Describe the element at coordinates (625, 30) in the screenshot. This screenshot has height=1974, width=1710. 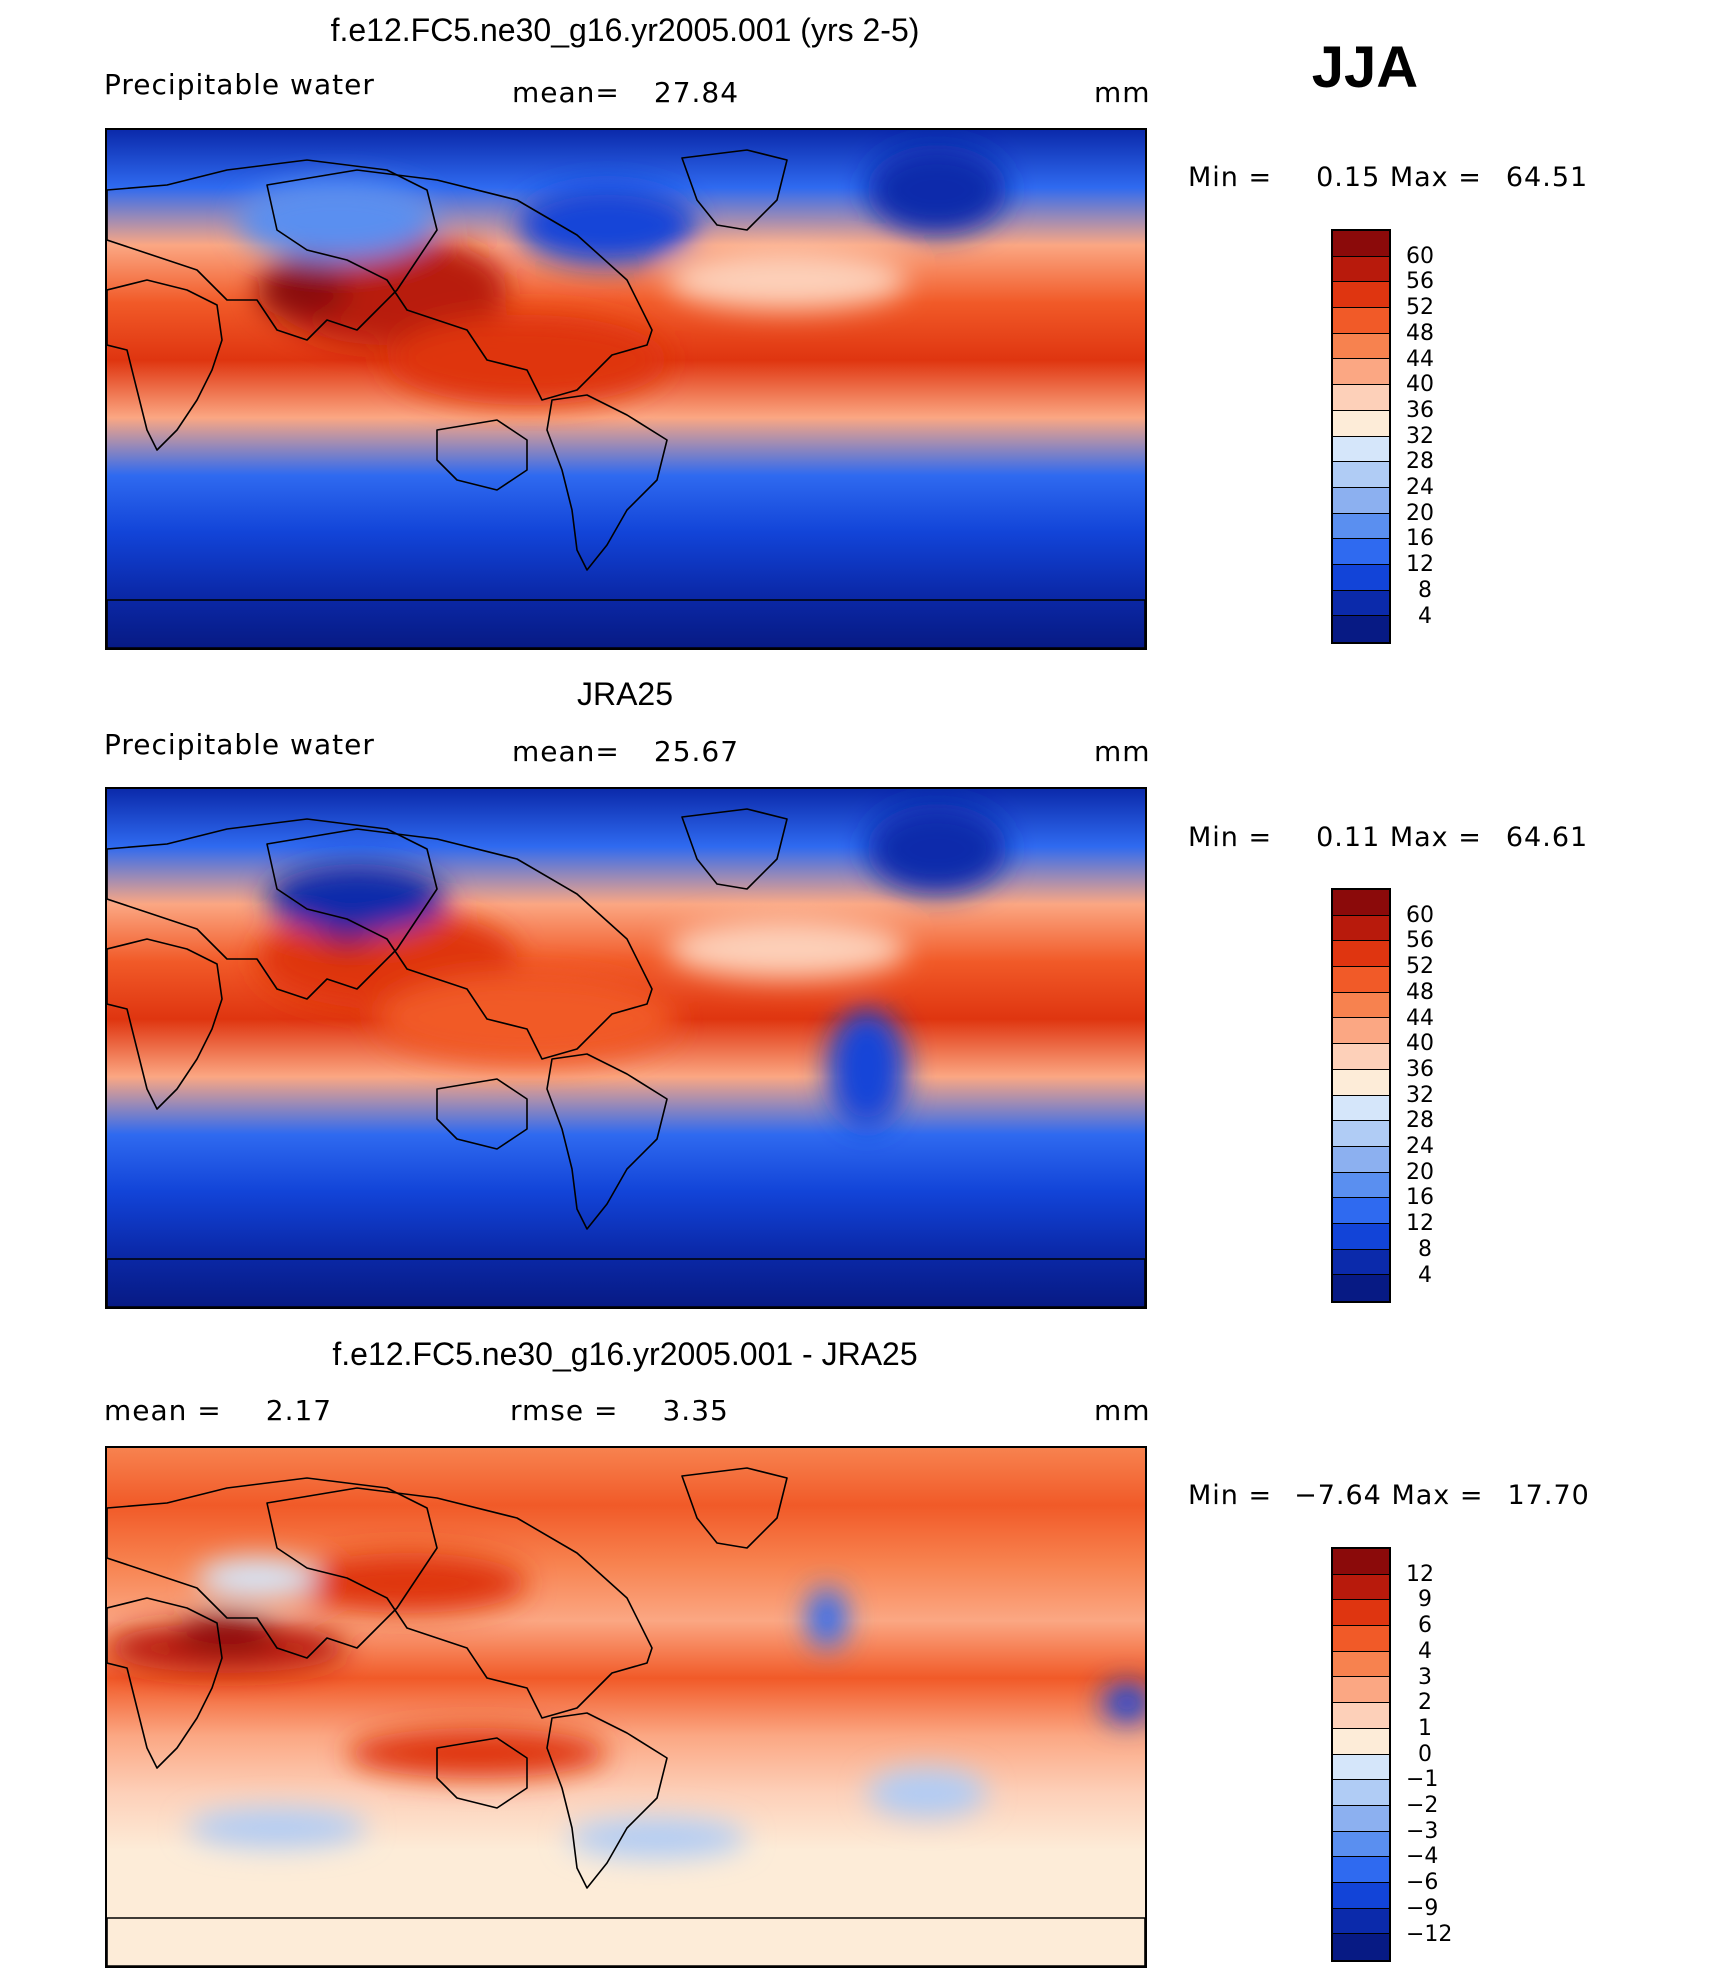
I see `panel-1-title: f.e12.FC5.ne30_g16.yr2005.001 (yrs 2-5)` at that location.